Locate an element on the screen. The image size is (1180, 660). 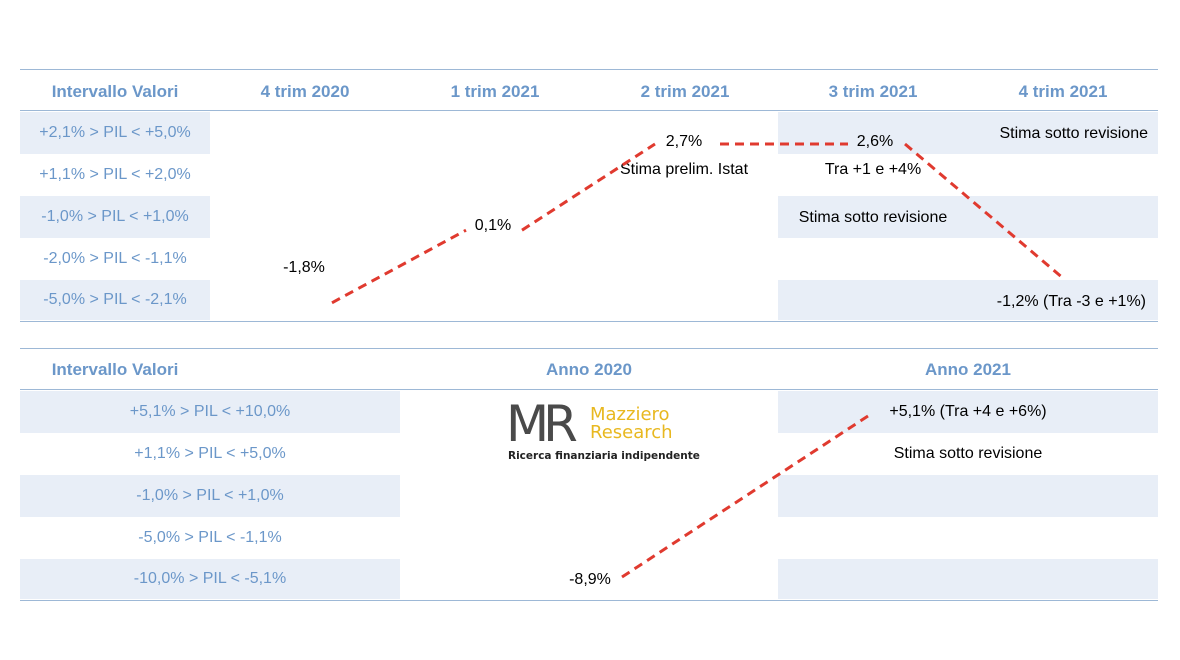
bottom-point-label: -8,9% is located at coordinates (590, 579).